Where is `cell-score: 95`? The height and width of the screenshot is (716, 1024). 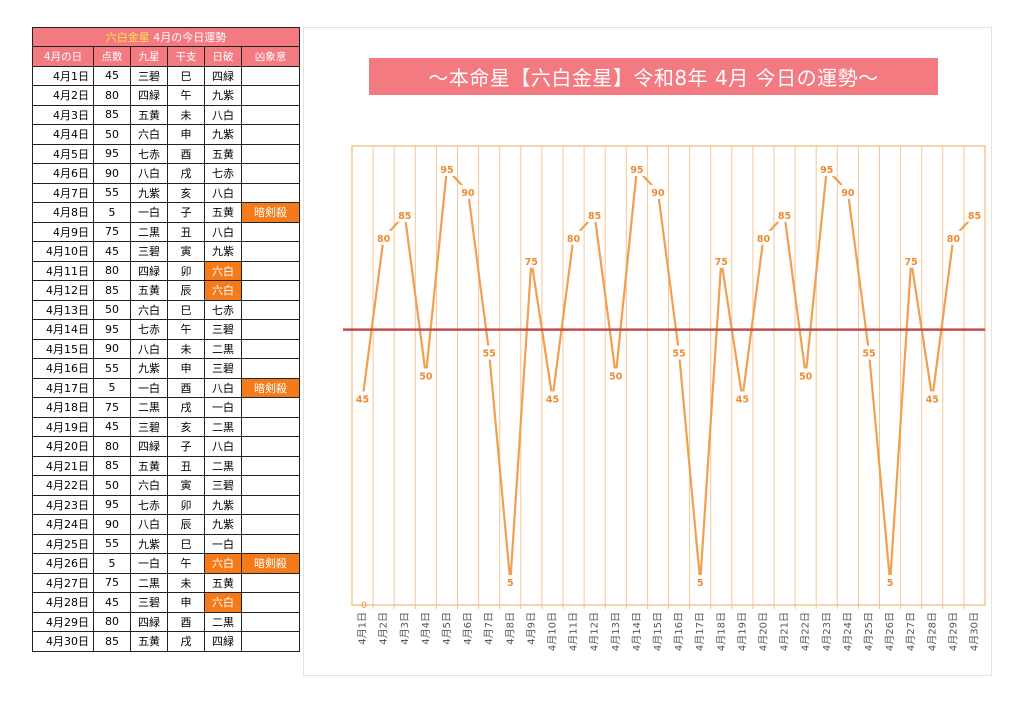
cell-score: 95 is located at coordinates (112, 504).